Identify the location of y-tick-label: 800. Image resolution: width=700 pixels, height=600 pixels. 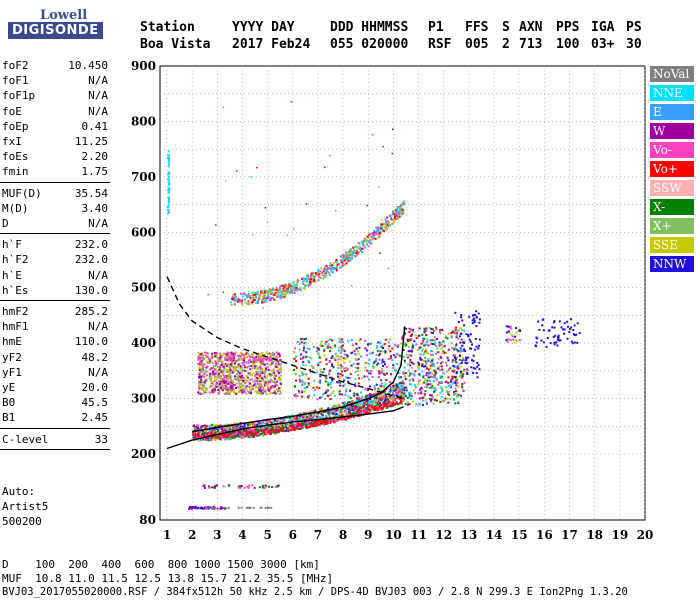
(143, 121).